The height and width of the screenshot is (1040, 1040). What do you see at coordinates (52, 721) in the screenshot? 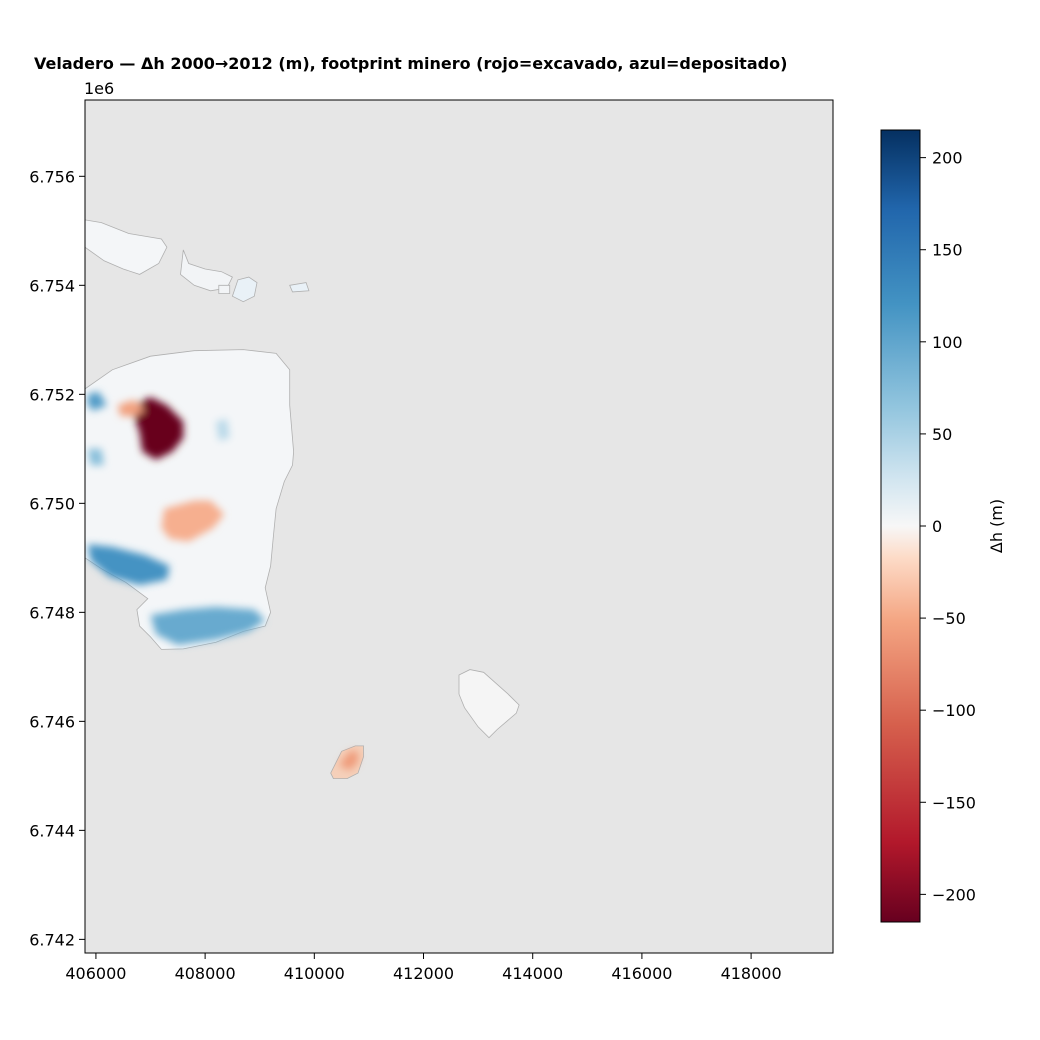
I see `y-tick-label: 6.746` at bounding box center [52, 721].